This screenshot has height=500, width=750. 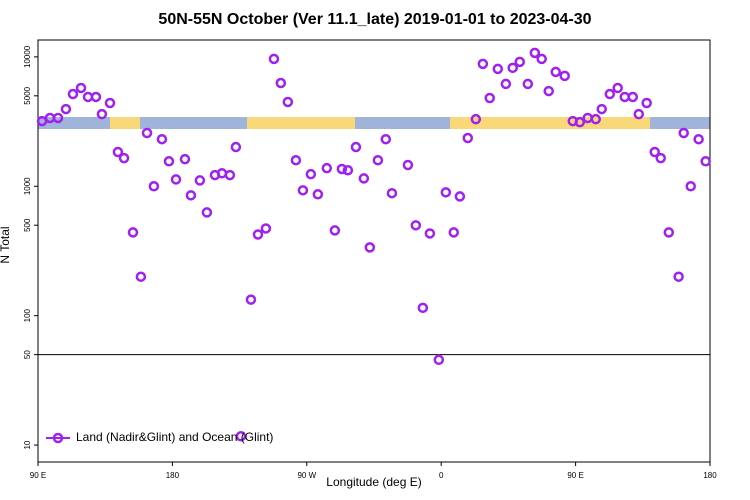 What do you see at coordinates (441, 475) in the screenshot?
I see `x-tick-label: 0` at bounding box center [441, 475].